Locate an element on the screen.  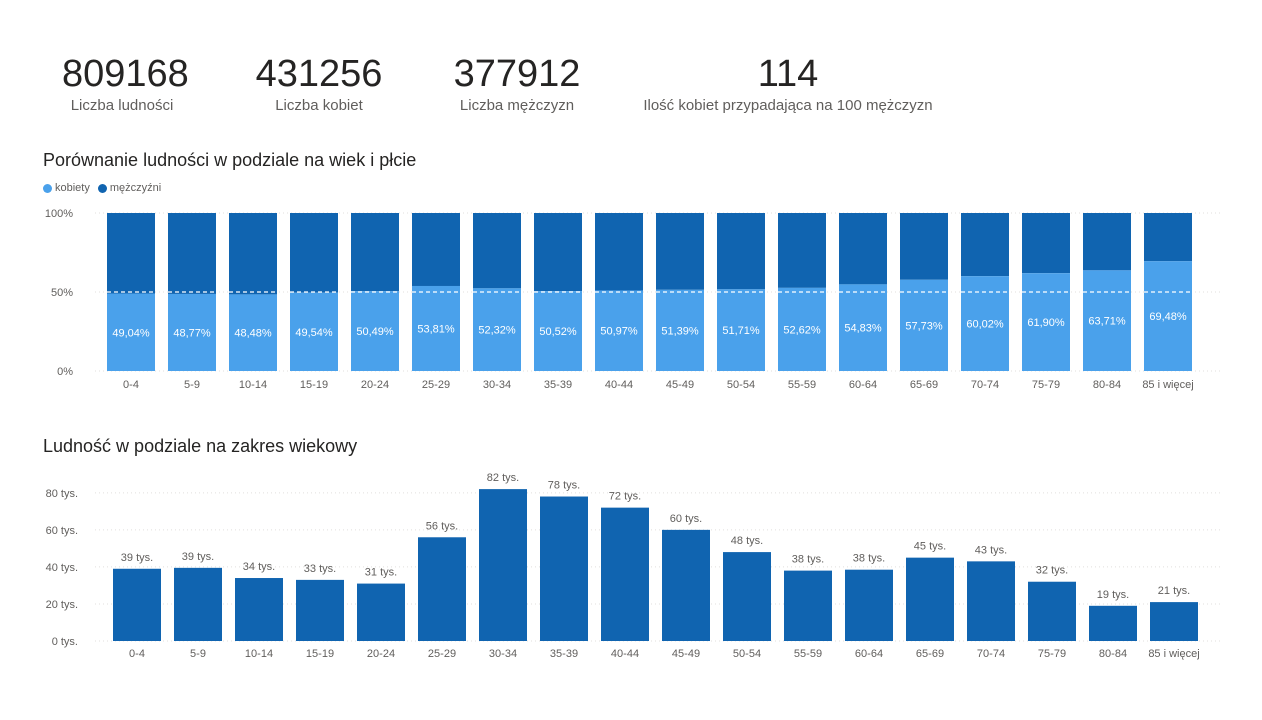
data-label: 48 tys. is located at coordinates (747, 541).